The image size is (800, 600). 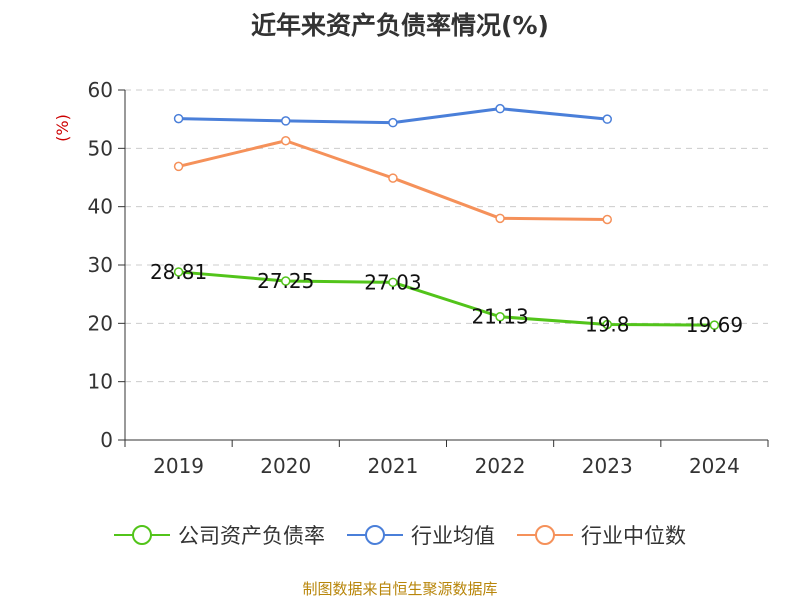 I want to click on data-label-0-0: 28.81, so click(x=178, y=272).